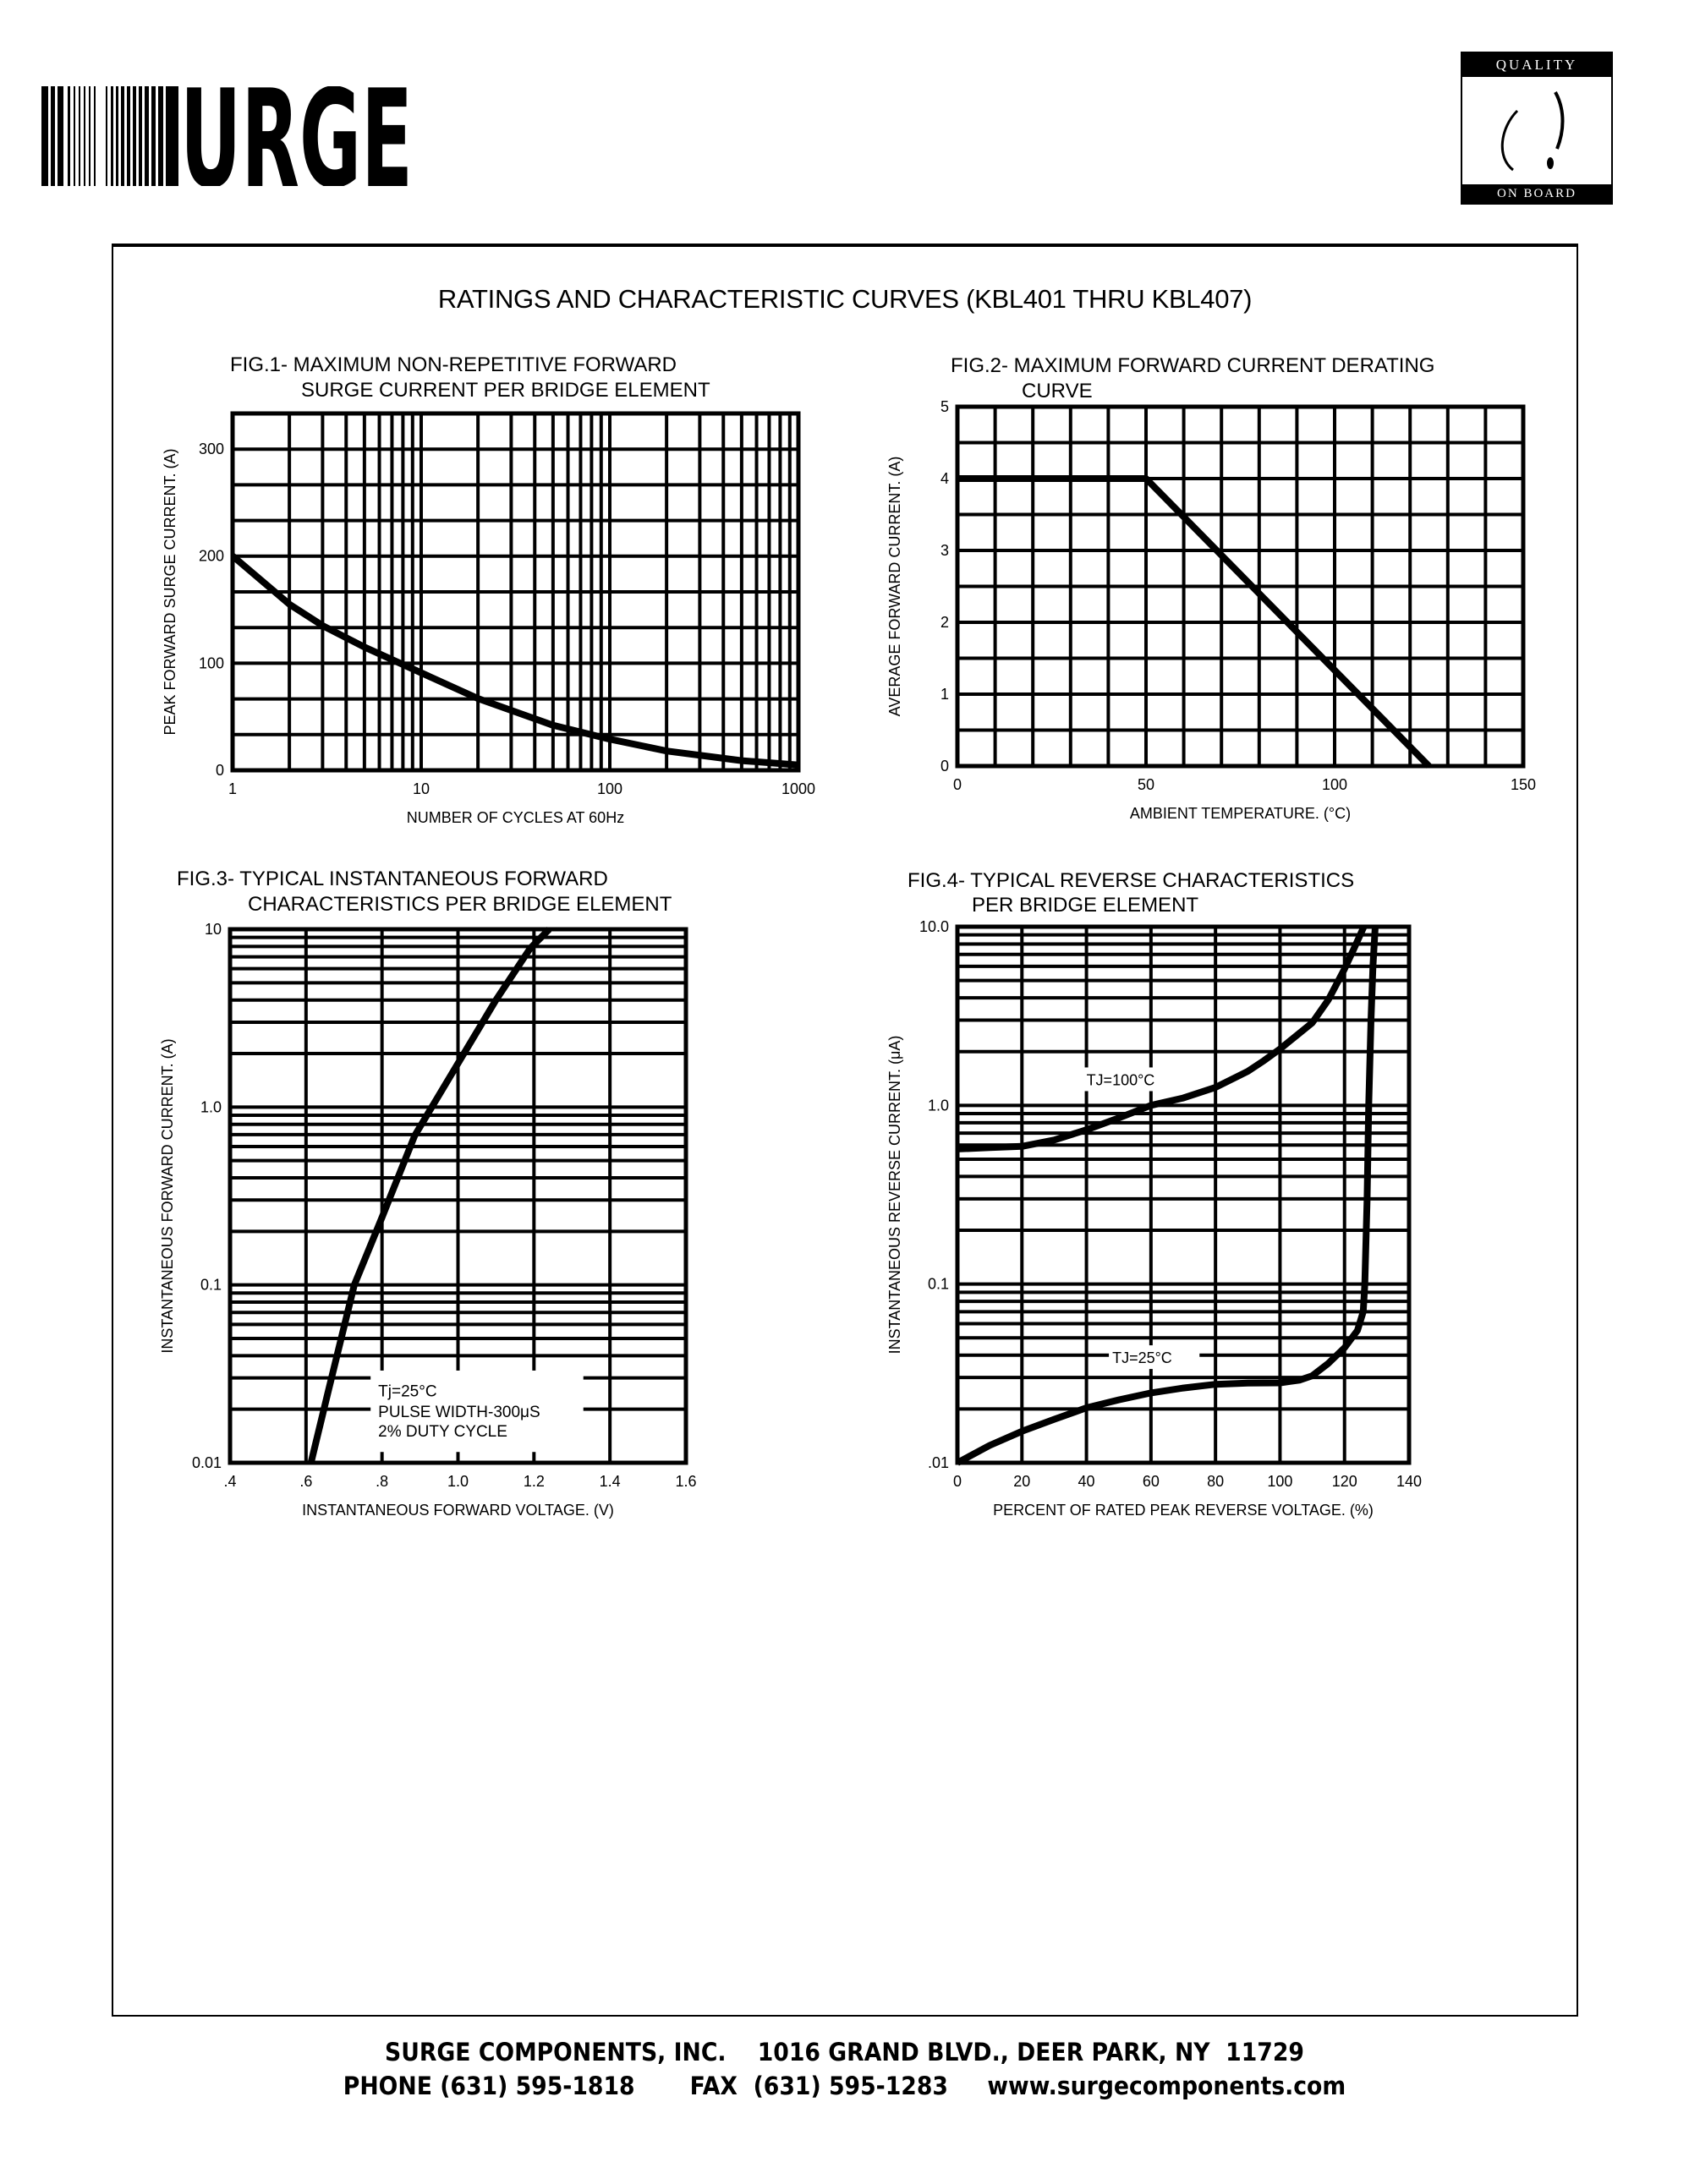 Image resolution: width=1689 pixels, height=2184 pixels. Describe the element at coordinates (895, 1195) in the screenshot. I see `y-axis-label: INSTANTANEOUS REVERSE CURRENT. (μA)` at that location.